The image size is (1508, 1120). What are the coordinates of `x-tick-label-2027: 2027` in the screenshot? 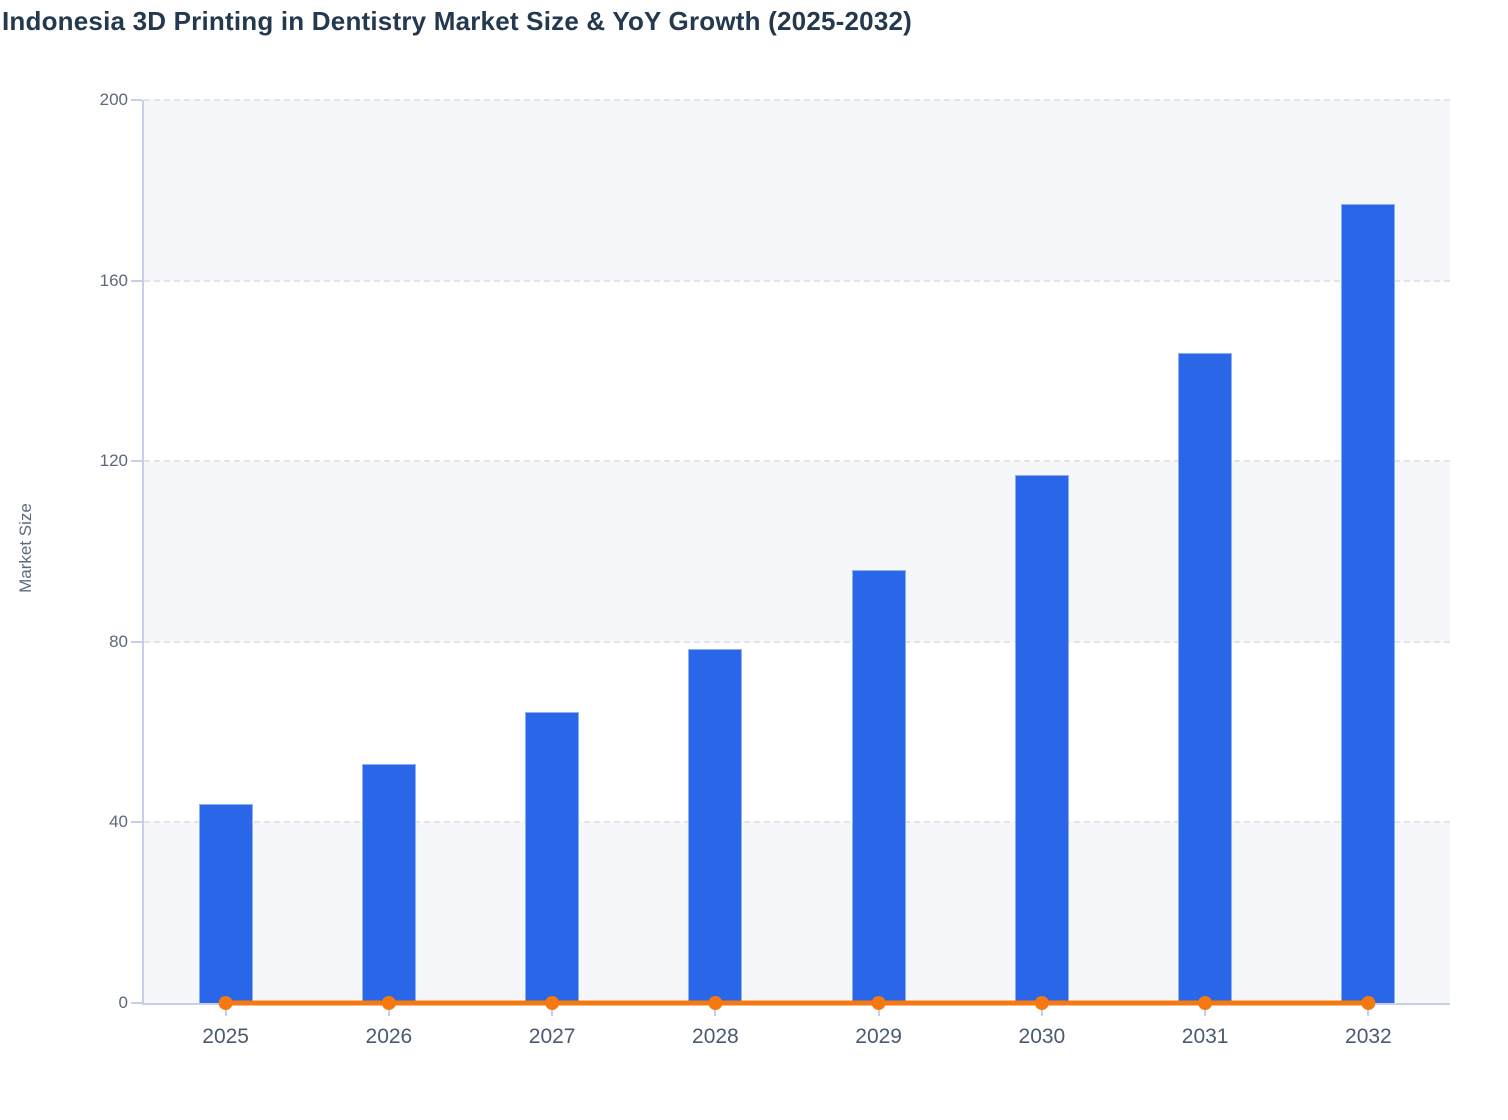 It's located at (552, 1036).